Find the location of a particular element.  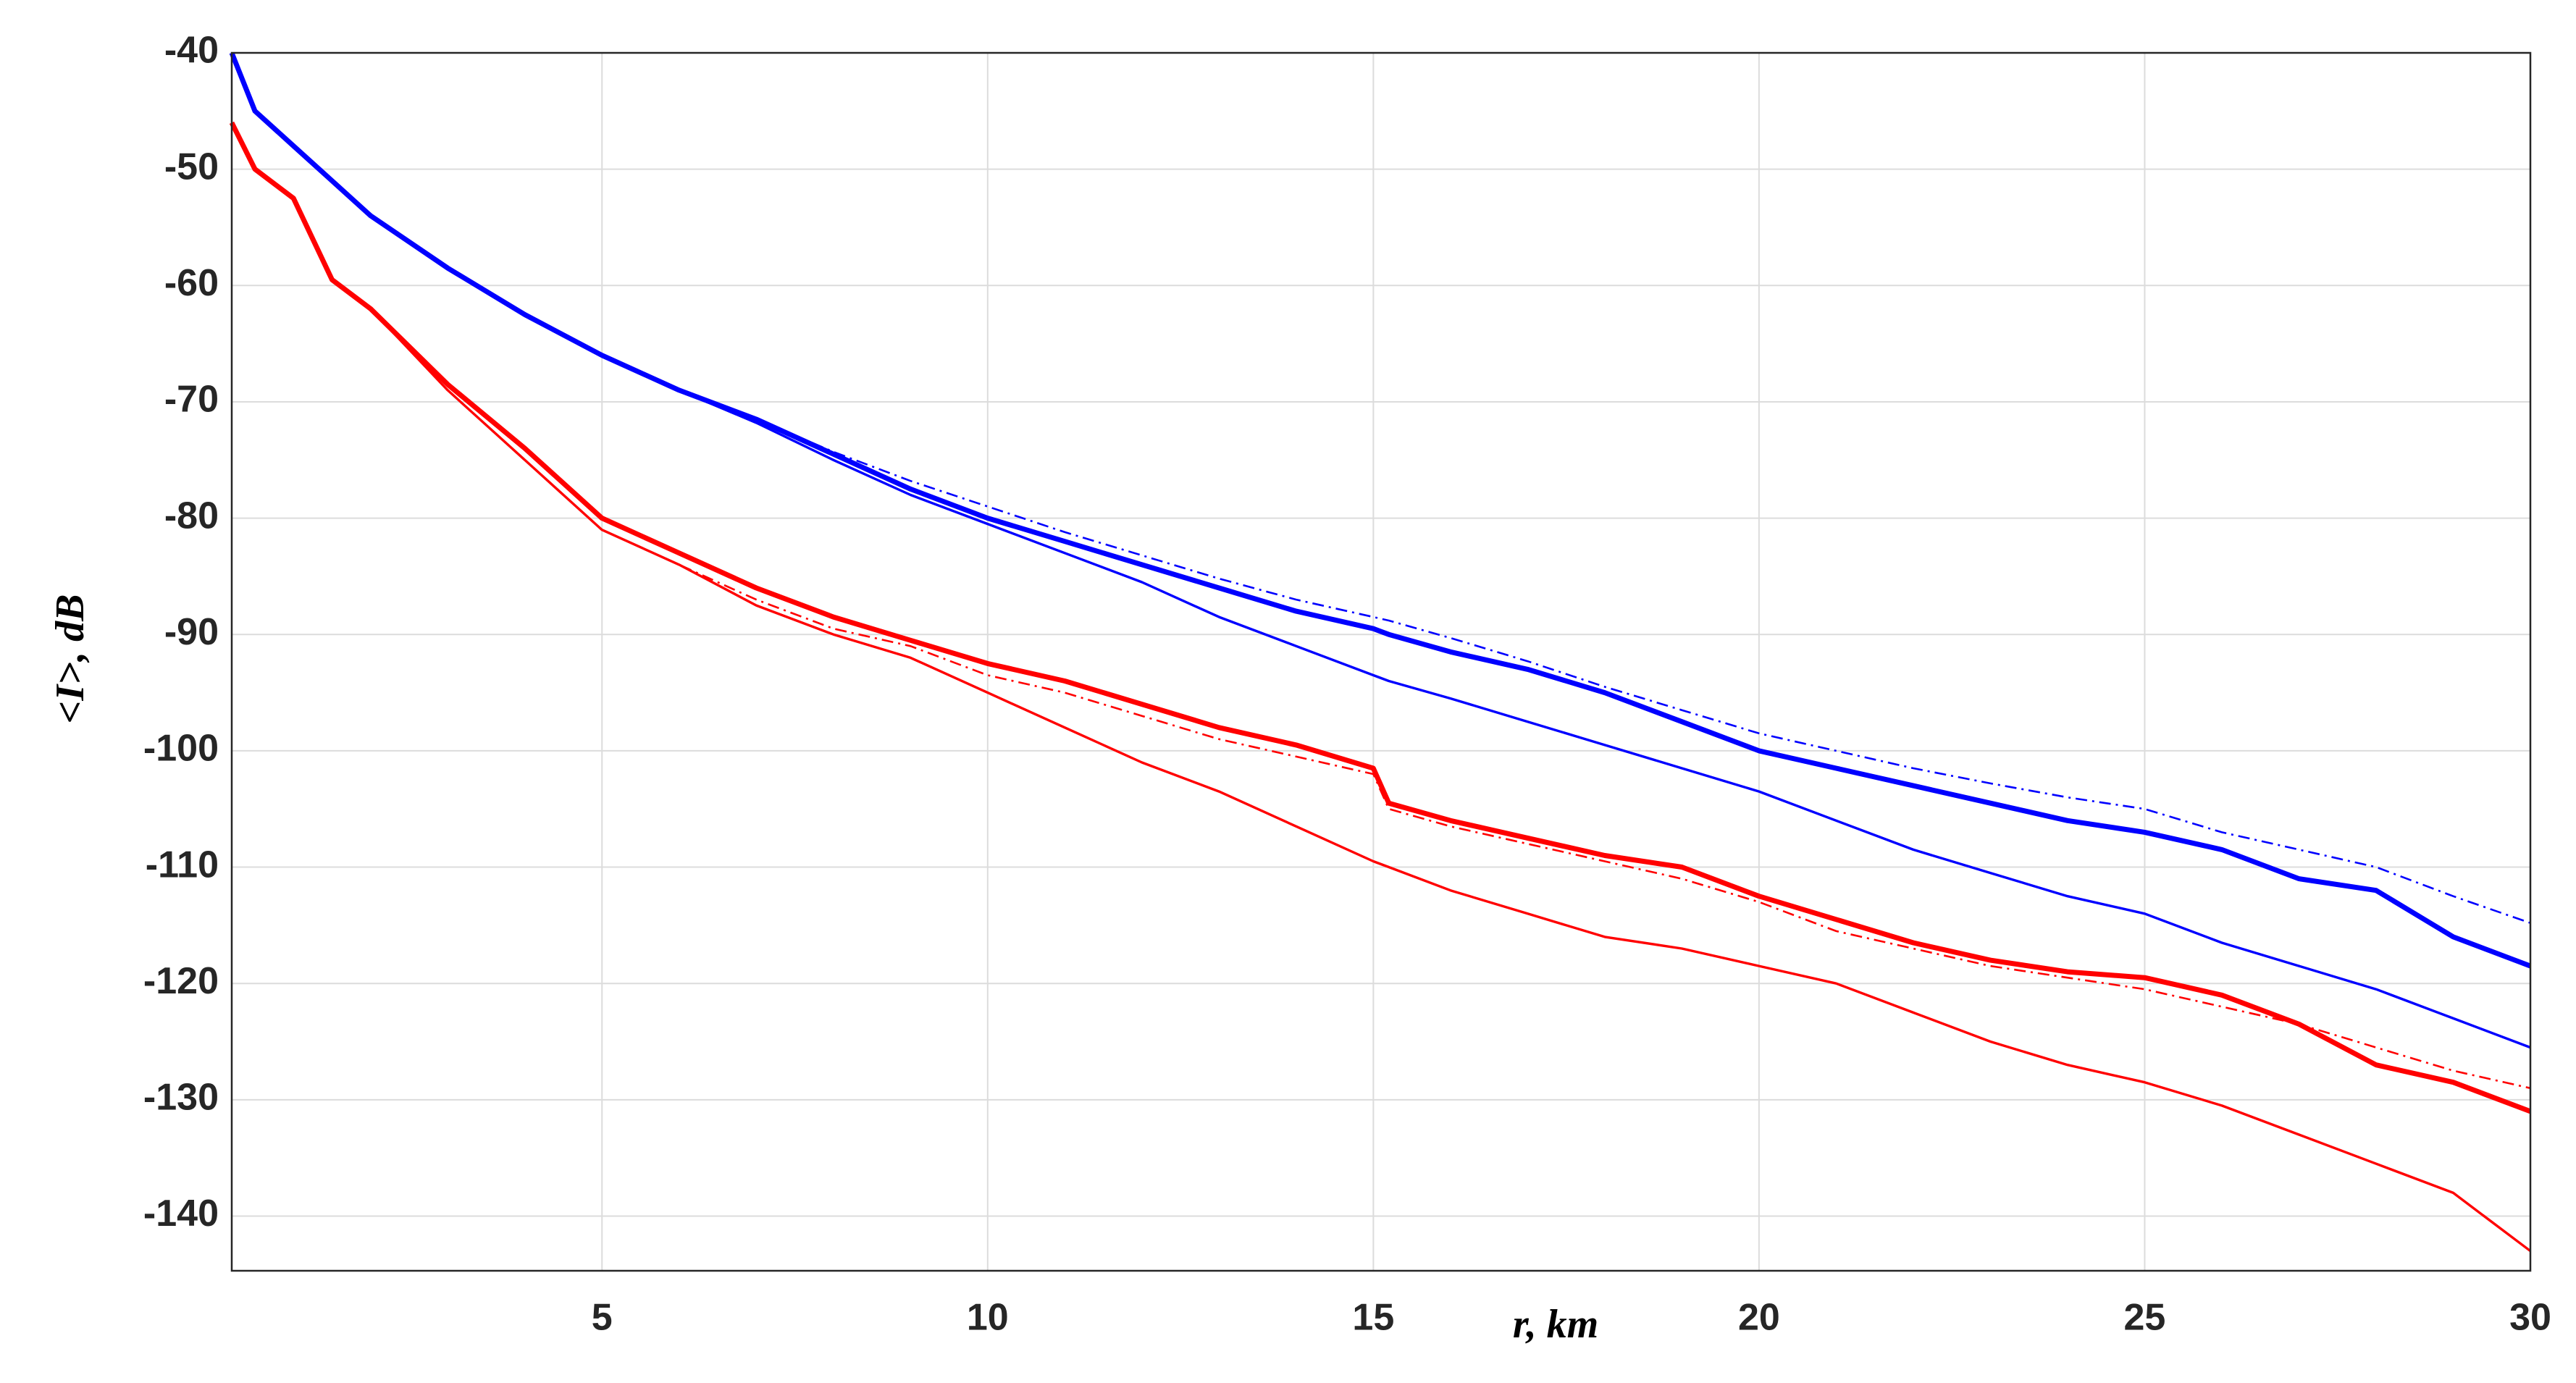

y-axis-label: <I>, dB is located at coordinates (70, 659).